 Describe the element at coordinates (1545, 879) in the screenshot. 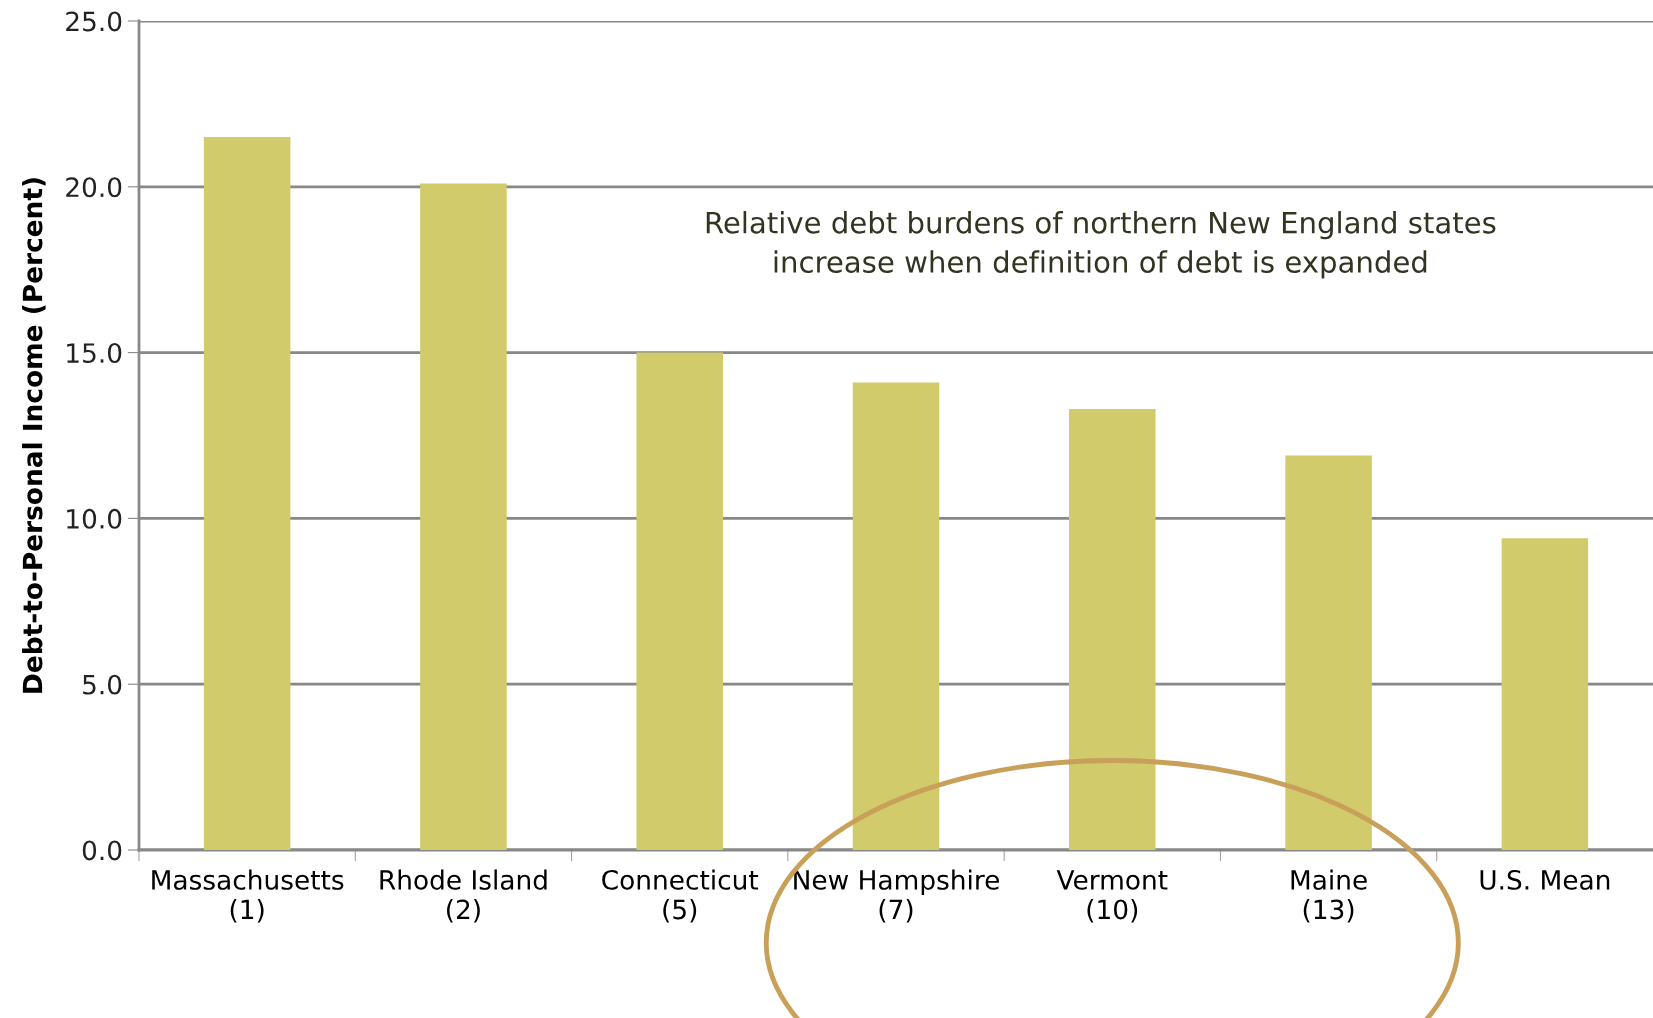

I see `x-tick-label: U.S. Mean` at that location.